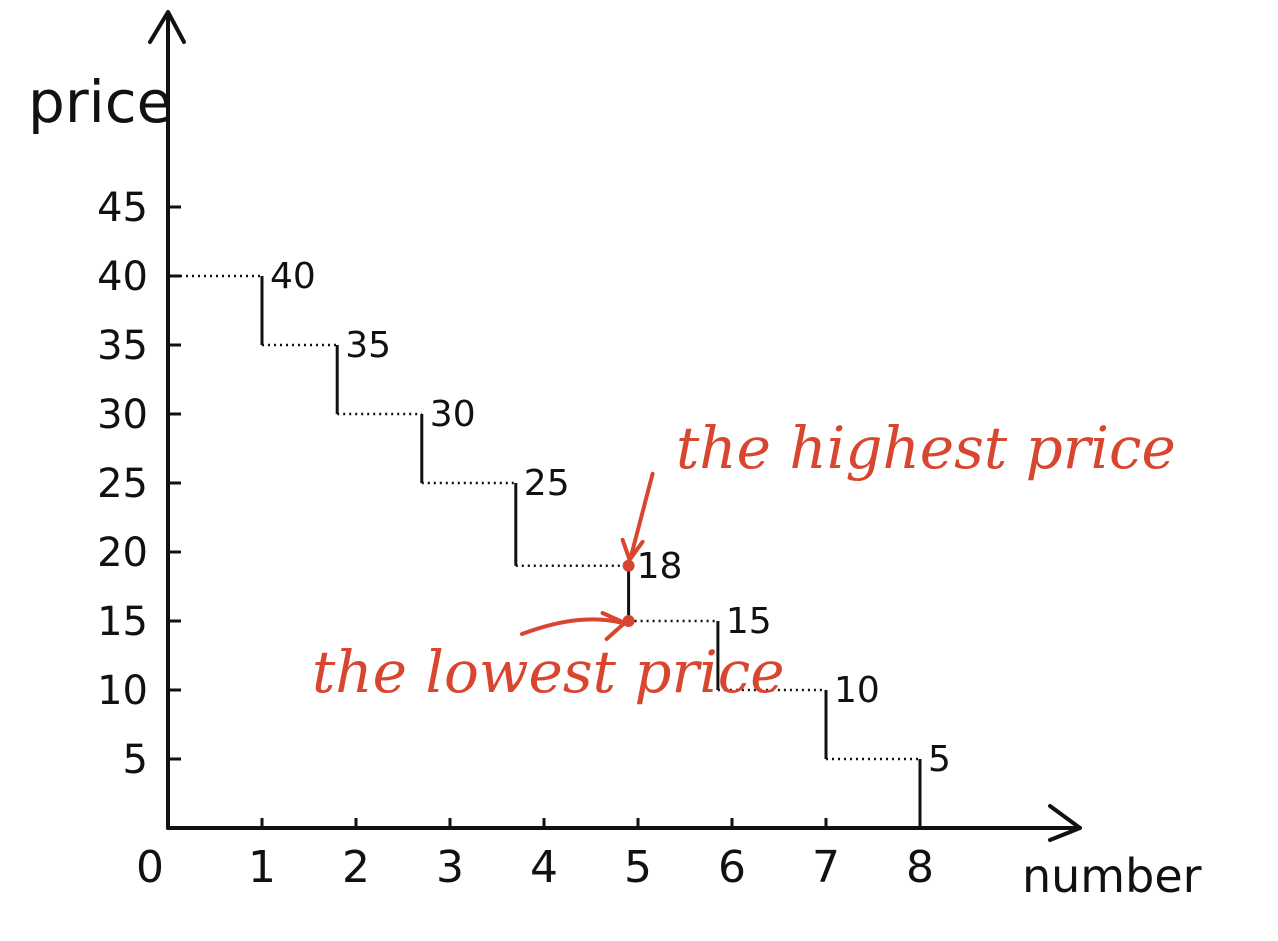 This screenshot has width=1278, height=941. I want to click on y-tick-label: 15, so click(122, 622).